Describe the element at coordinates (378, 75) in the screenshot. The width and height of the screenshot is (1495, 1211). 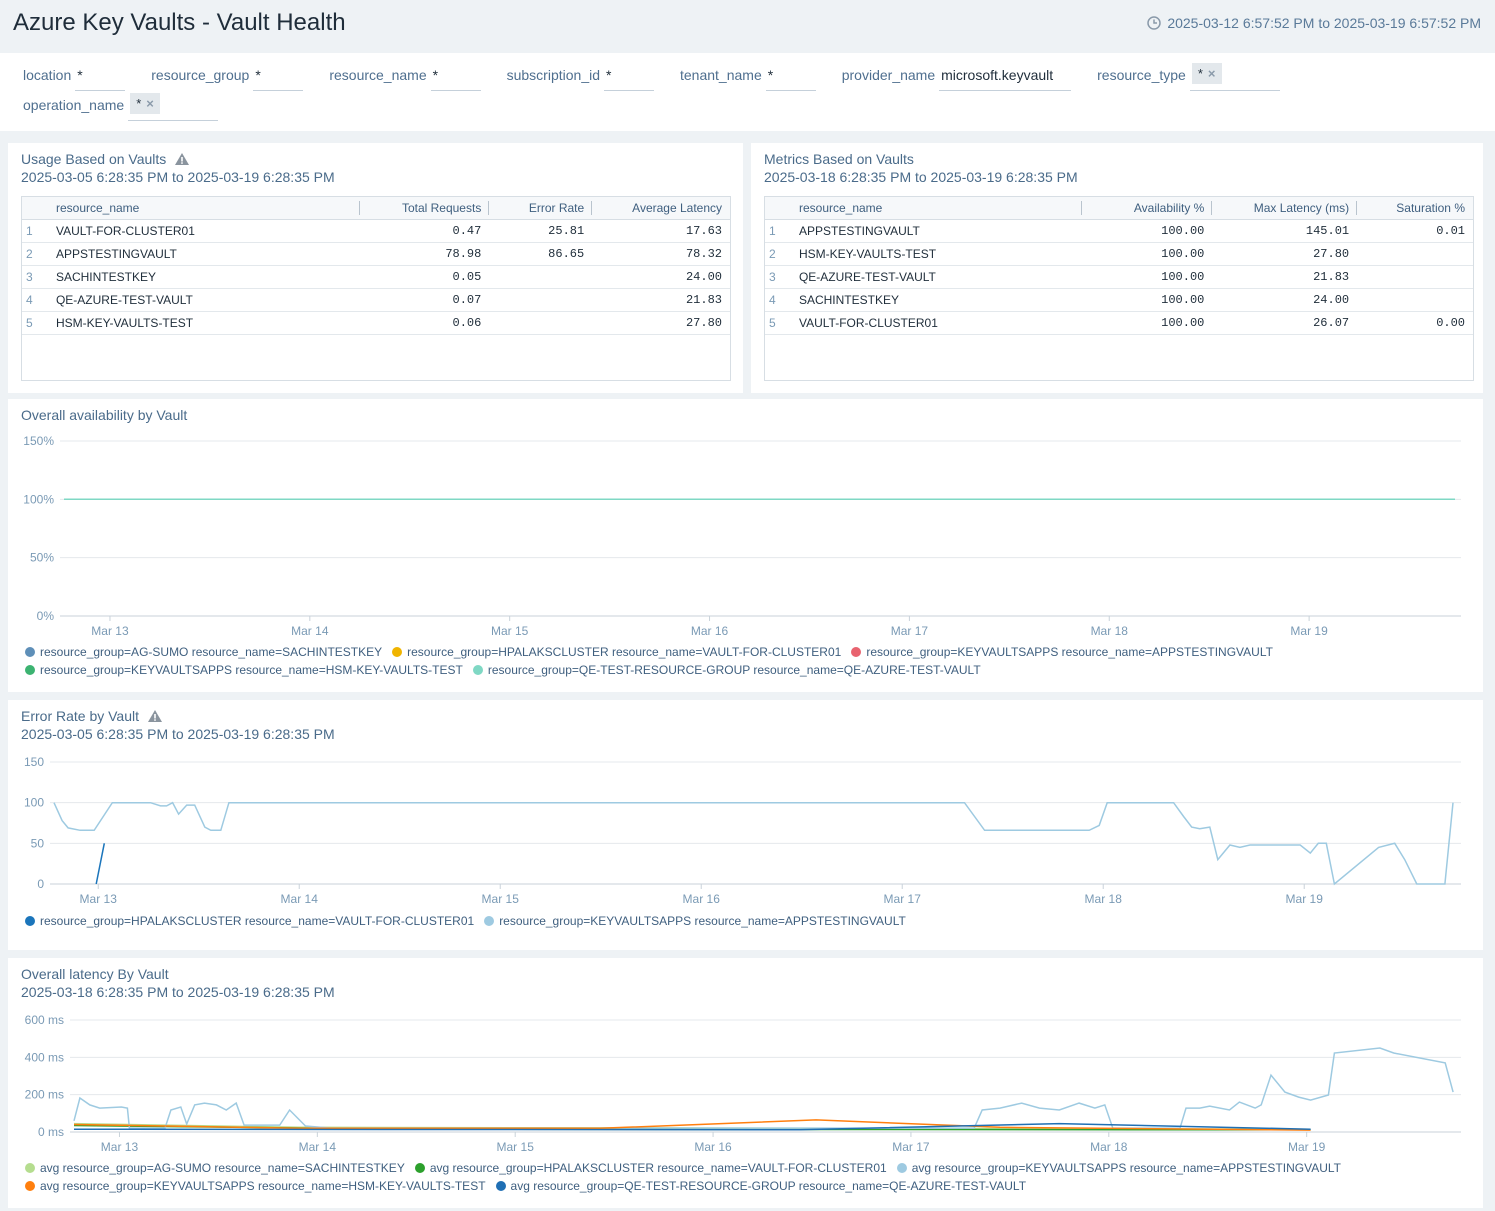
I see `filter-label: resource_name` at that location.